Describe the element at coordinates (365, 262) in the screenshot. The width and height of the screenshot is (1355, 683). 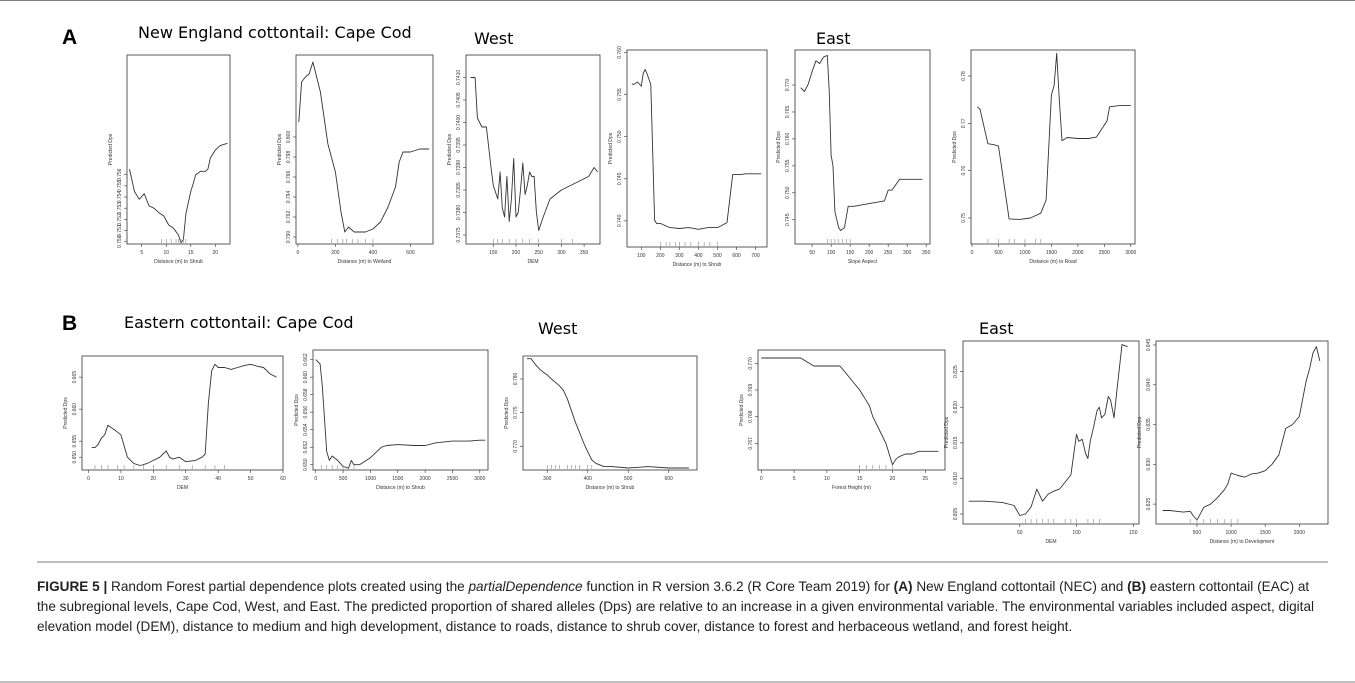
I see `x-axis-label: Distance (m) to Wetland` at that location.